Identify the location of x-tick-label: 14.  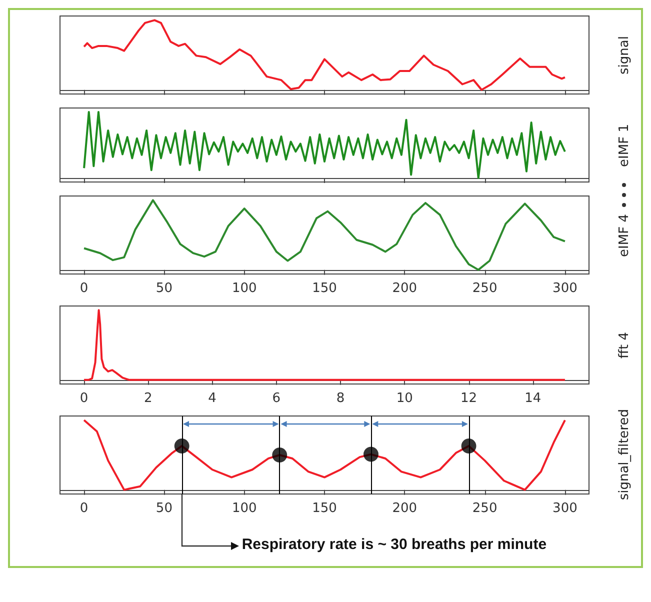
(533, 398).